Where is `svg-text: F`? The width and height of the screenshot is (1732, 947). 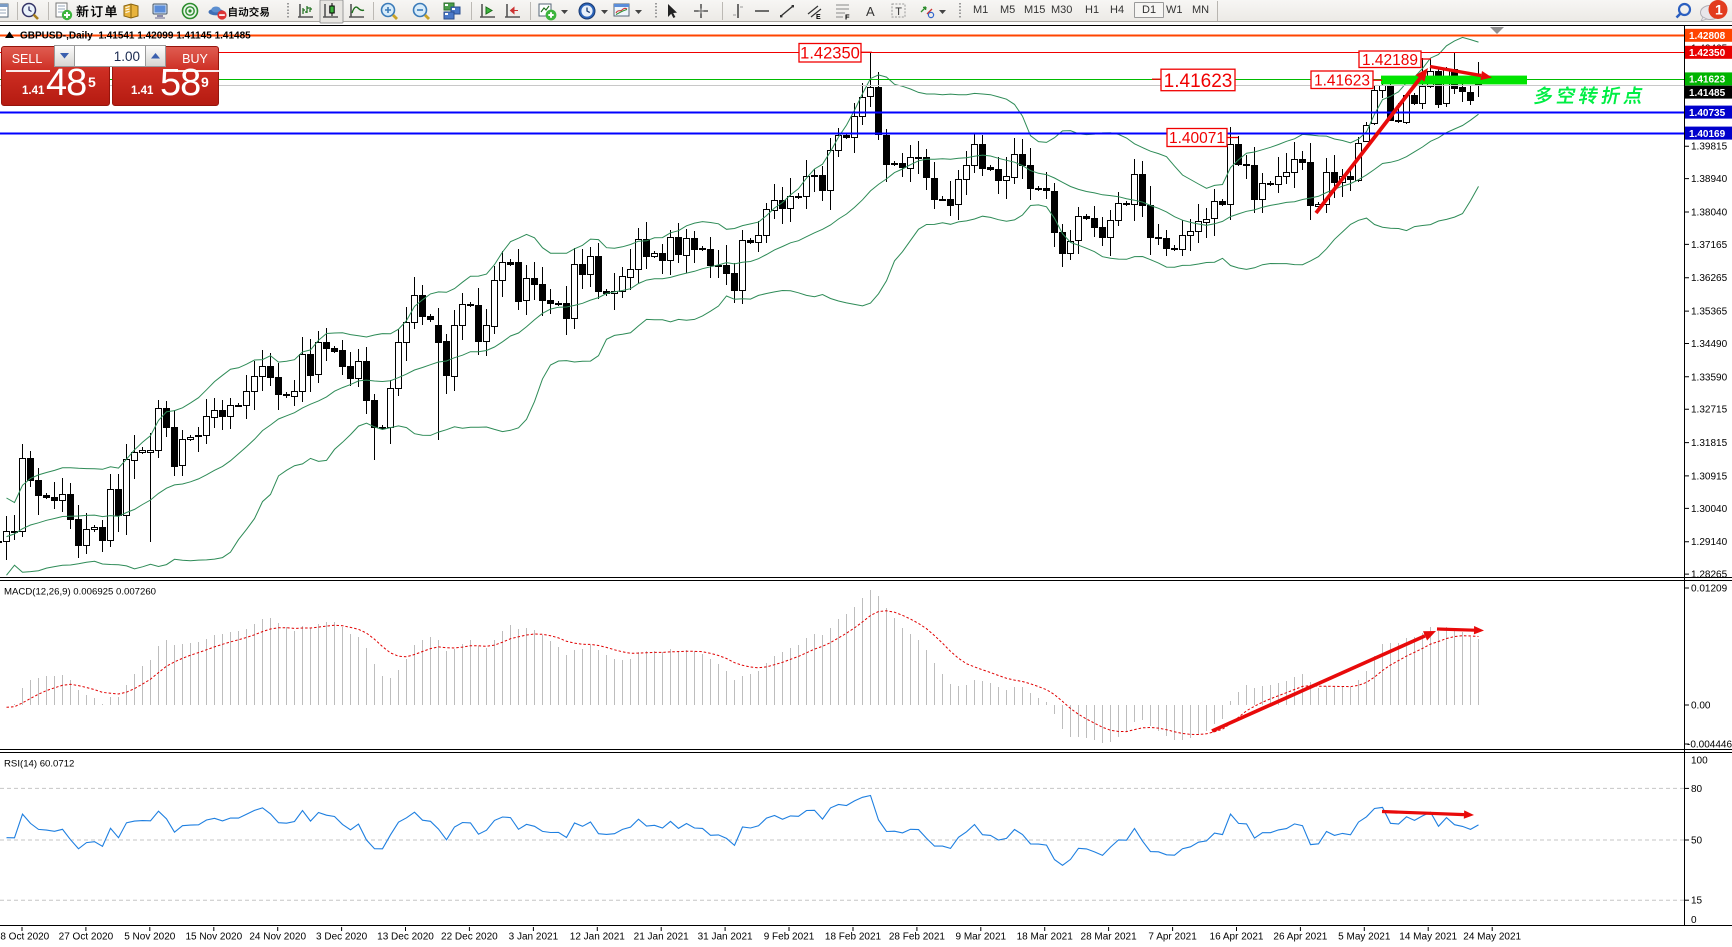 svg-text: F is located at coordinates (847, 17).